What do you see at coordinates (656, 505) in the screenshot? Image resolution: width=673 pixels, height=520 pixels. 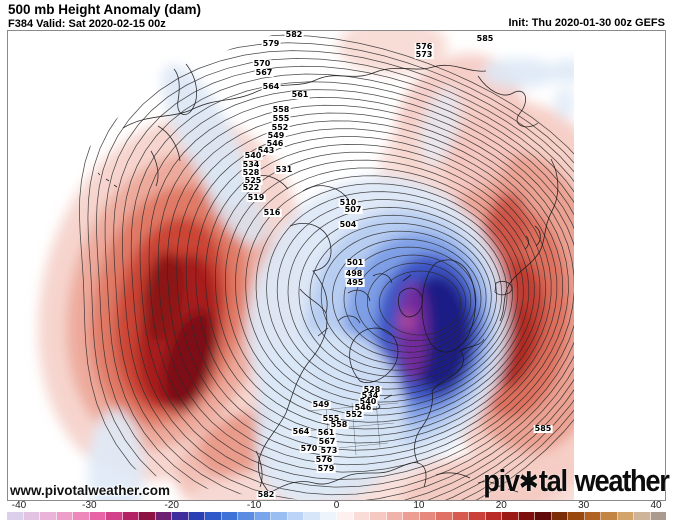 I see `colorbar-tick-label: 40` at bounding box center [656, 505].